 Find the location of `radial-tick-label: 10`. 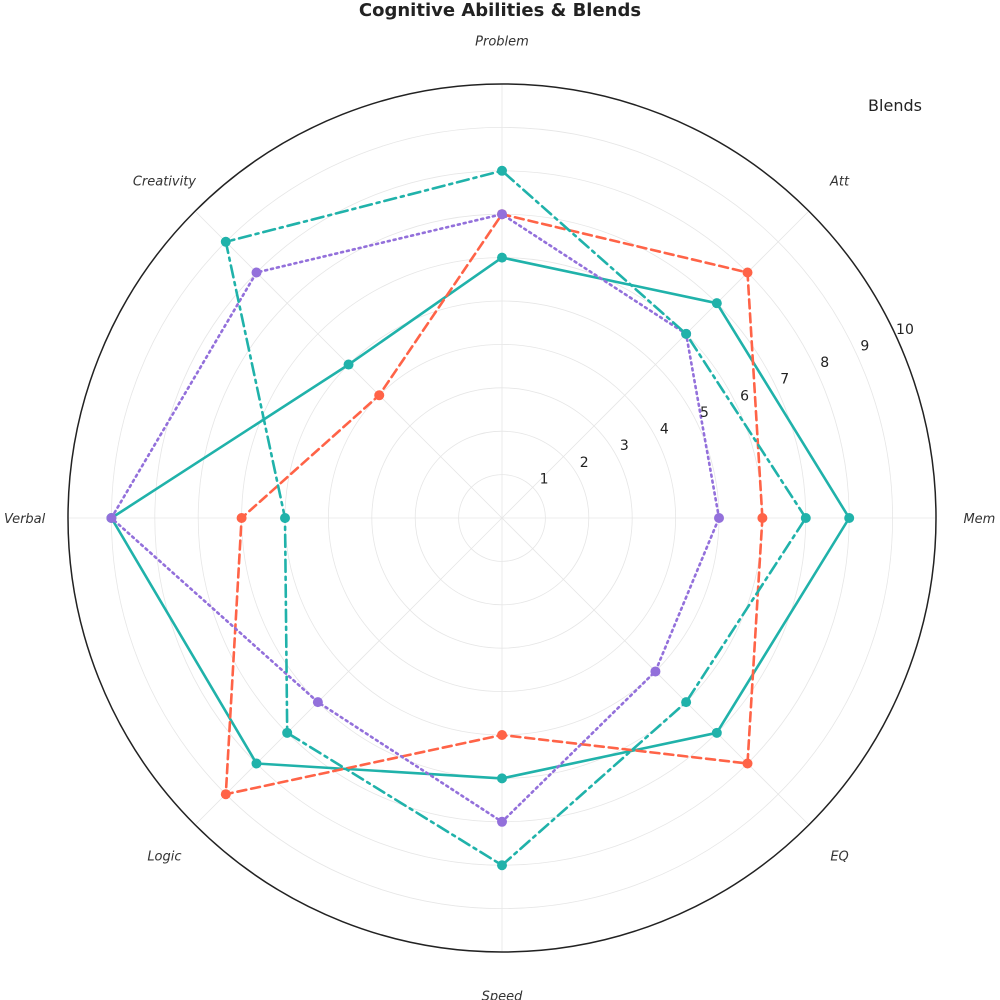

radial-tick-label: 10 is located at coordinates (905, 330).